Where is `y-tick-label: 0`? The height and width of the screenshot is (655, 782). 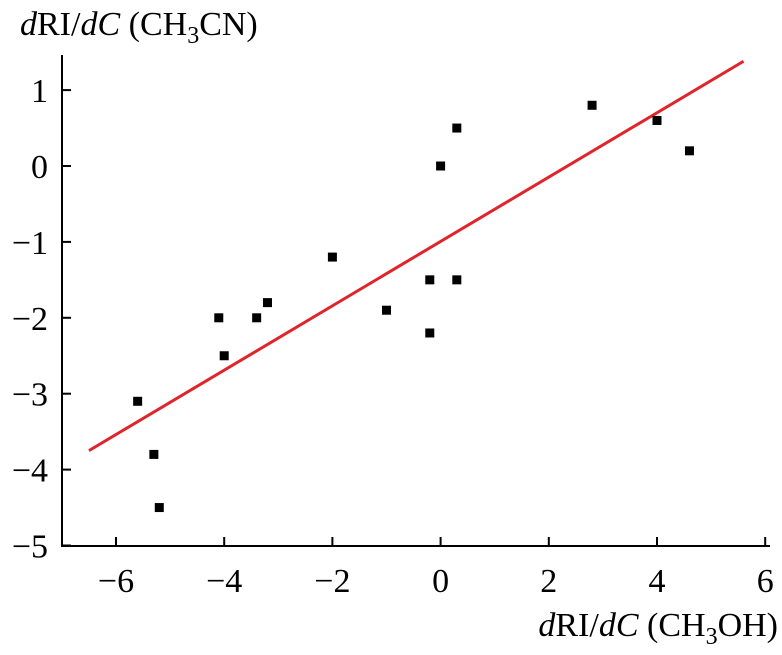 y-tick-label: 0 is located at coordinates (39, 167).